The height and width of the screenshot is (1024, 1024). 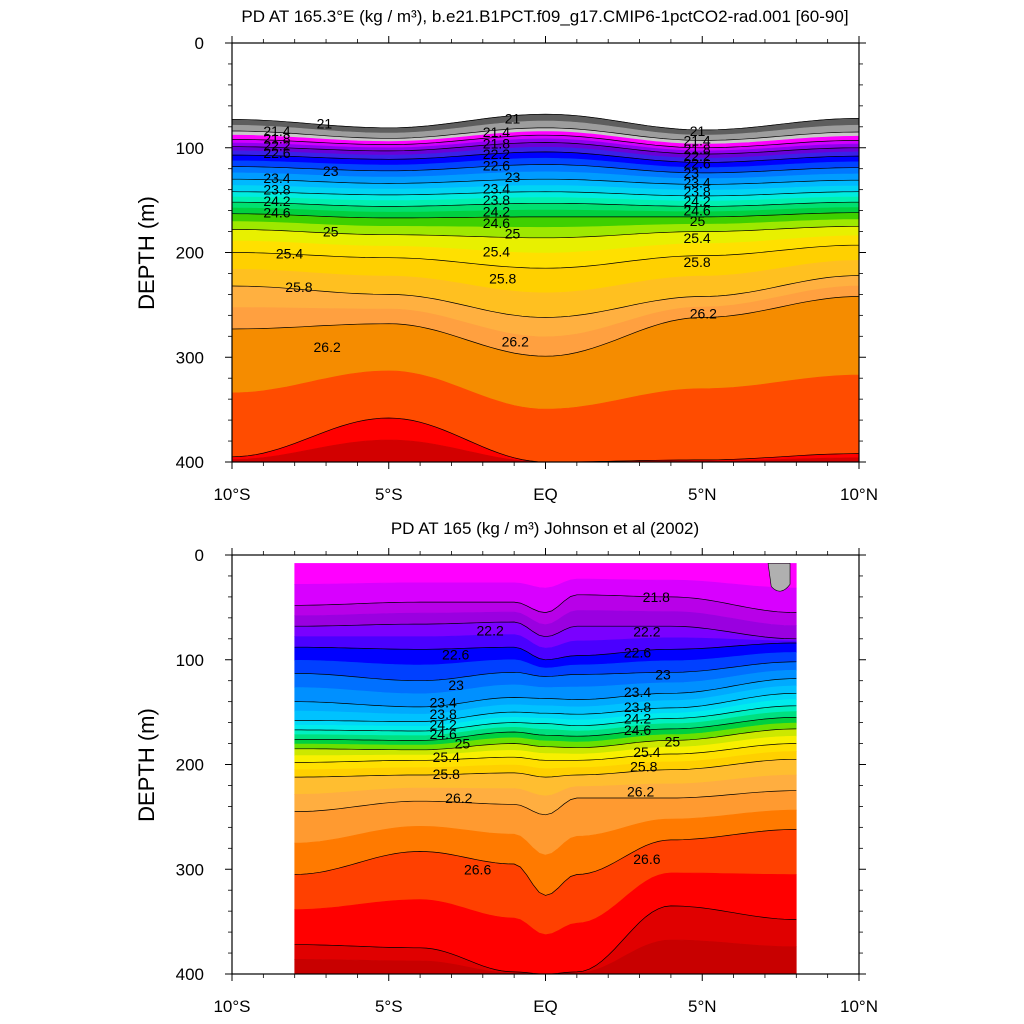 I want to click on x-tick-label: 5°N, so click(x=702, y=494).